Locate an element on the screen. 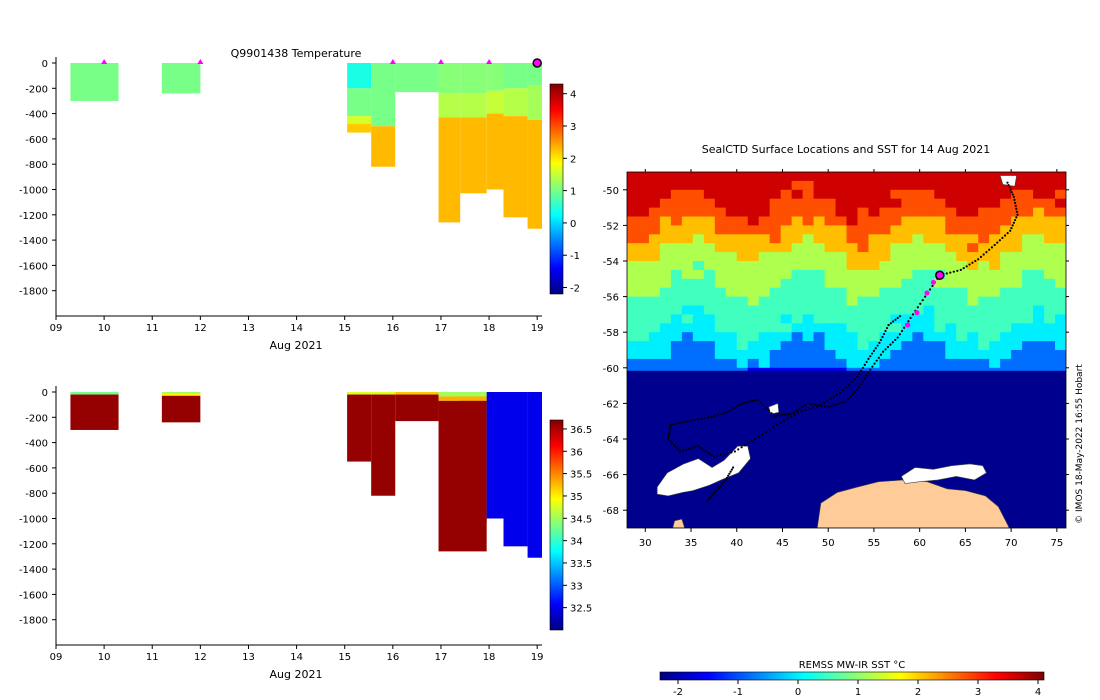 This screenshot has height=700, width=1100. x-tick-label: 13 is located at coordinates (248, 657).